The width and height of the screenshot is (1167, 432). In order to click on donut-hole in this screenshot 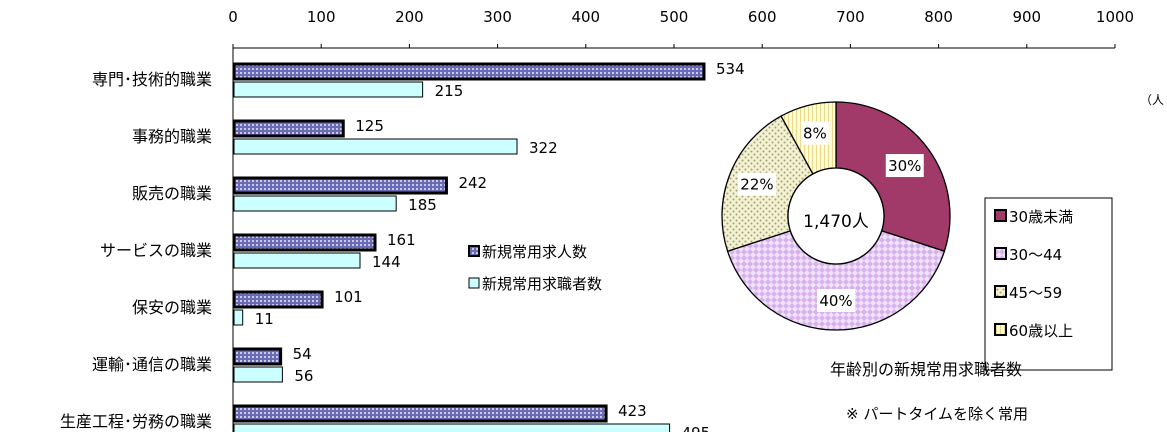, I will do `click(836, 216)`.